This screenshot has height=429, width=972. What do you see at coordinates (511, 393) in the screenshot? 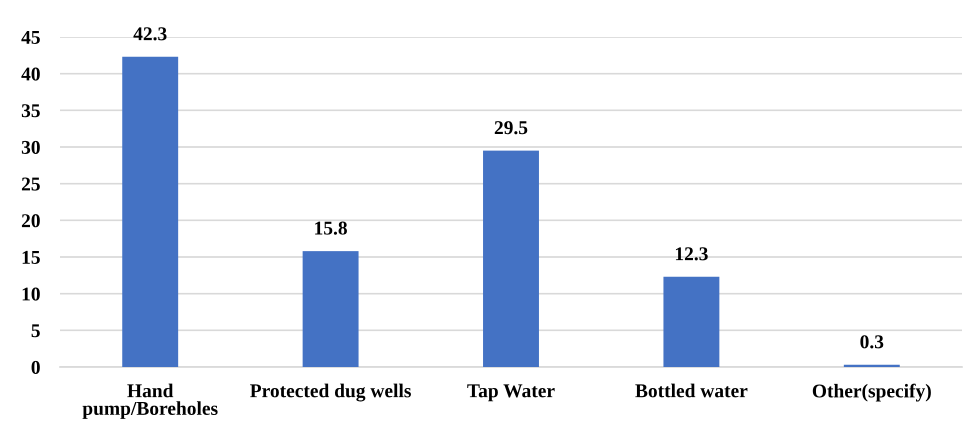
I see `x-tick-label: Tap Water` at bounding box center [511, 393].